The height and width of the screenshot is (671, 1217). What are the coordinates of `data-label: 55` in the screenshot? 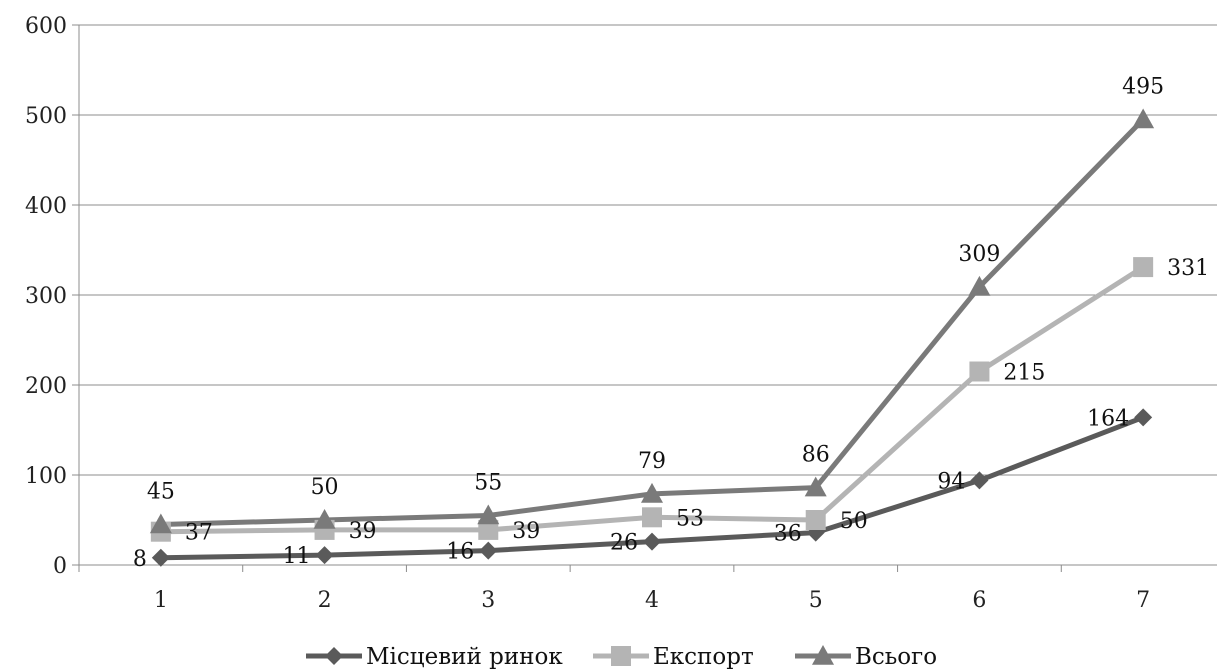 It's located at (488, 483).